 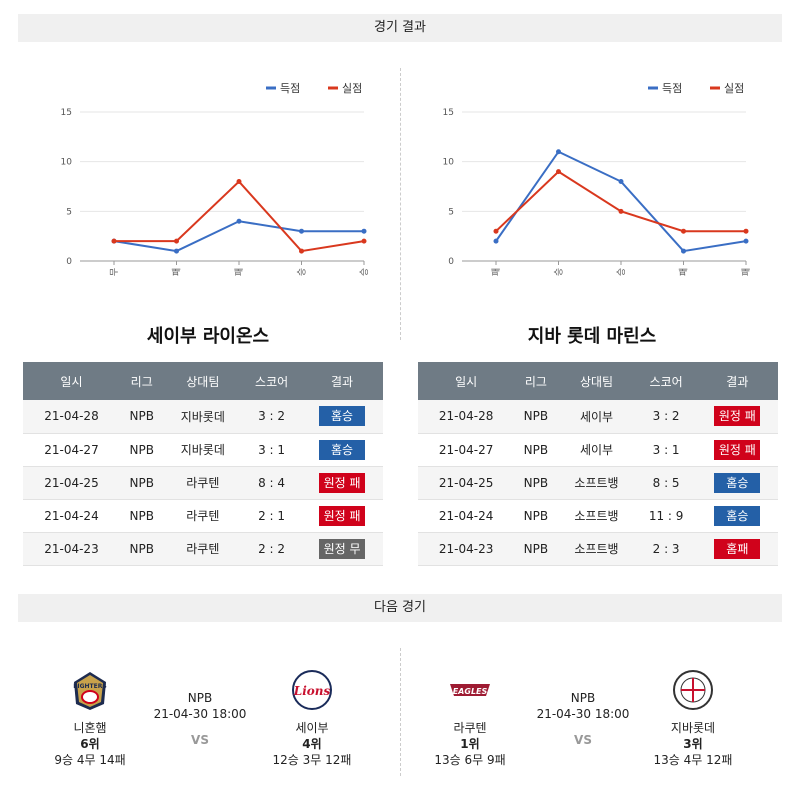 I want to click on team-rank: 6위, so click(x=90, y=744).